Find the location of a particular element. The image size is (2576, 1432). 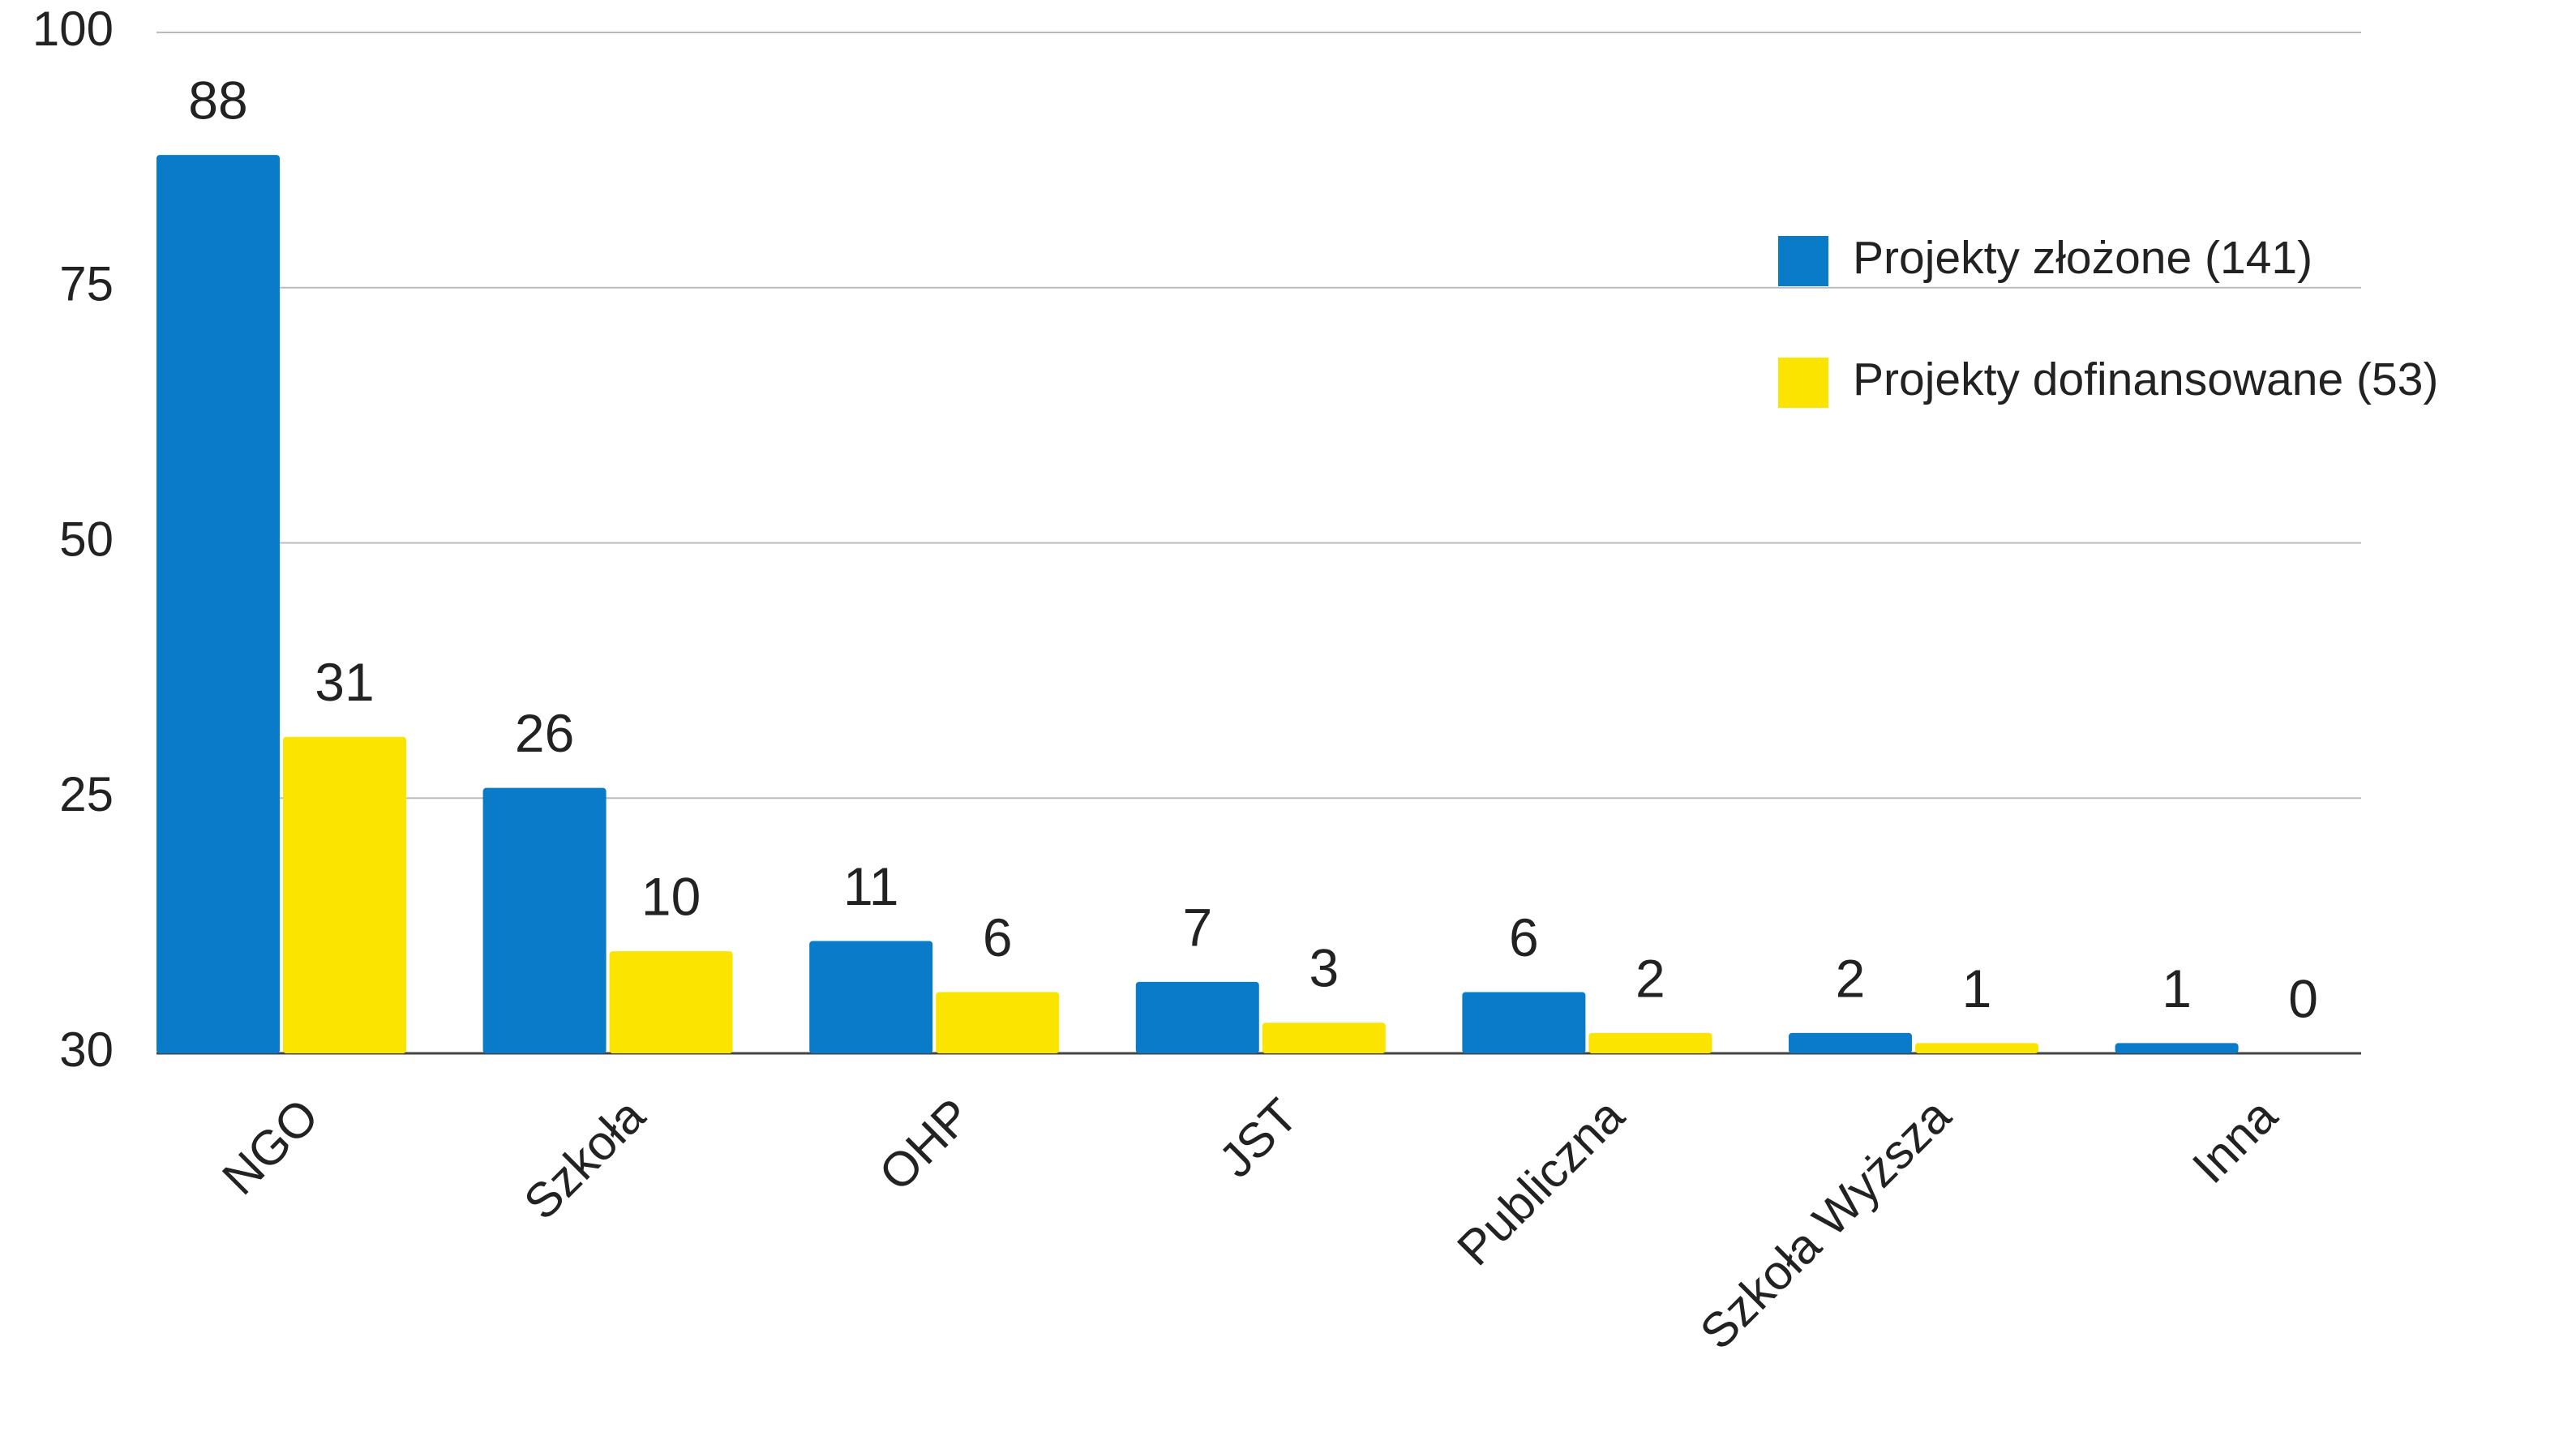

legend-label: Projekty złożone (141) is located at coordinates (2082, 258).